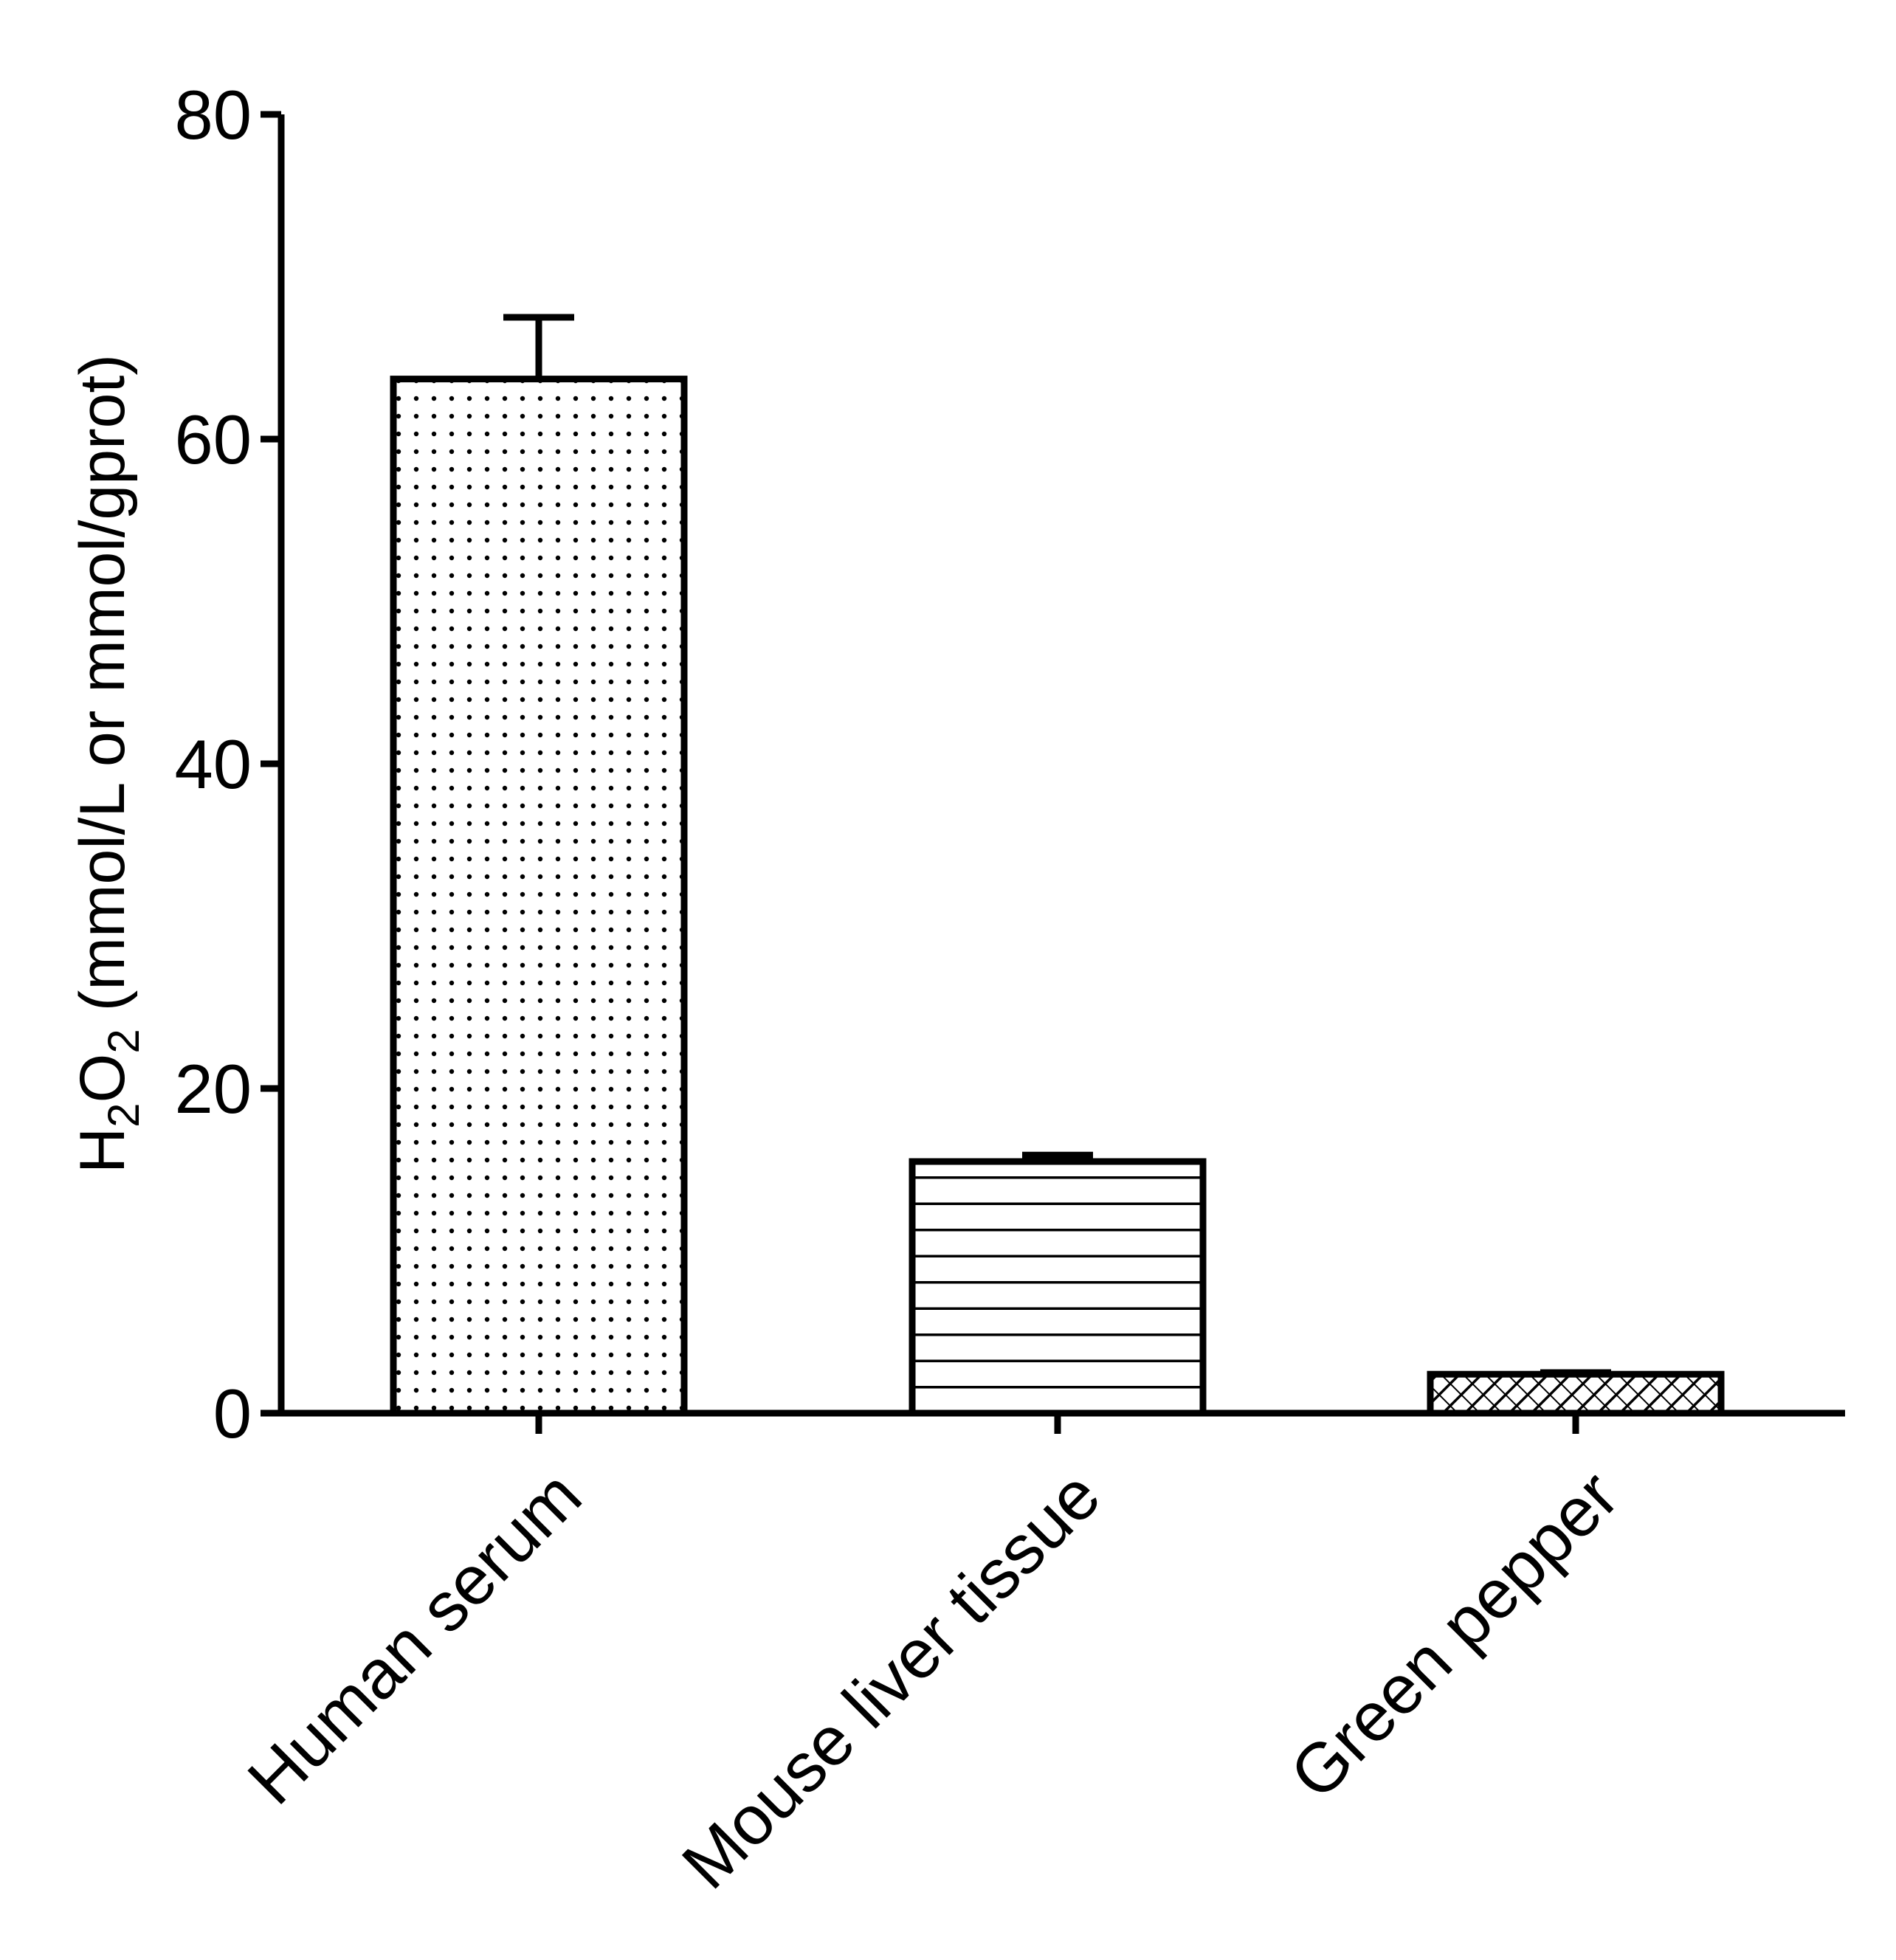 This screenshot has height=1960, width=1896. What do you see at coordinates (102, 1150) in the screenshot?
I see `y-axis-title-prefix: H` at bounding box center [102, 1150].